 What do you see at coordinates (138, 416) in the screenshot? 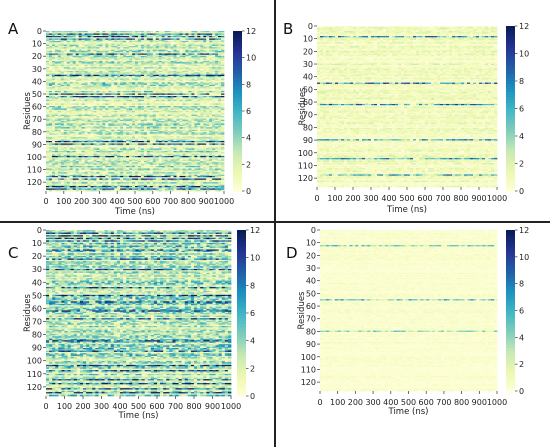
I see `x-axis-label: Time (ns)` at bounding box center [138, 416].